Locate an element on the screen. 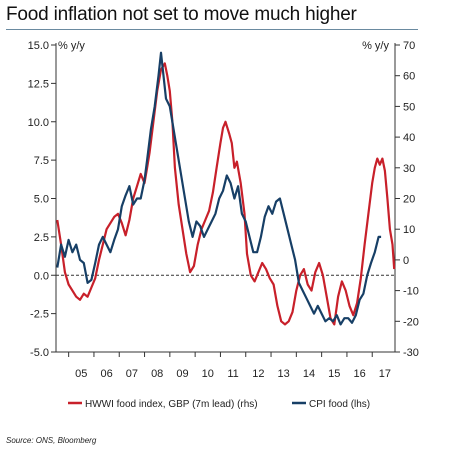 The height and width of the screenshot is (450, 450). left-axis-tick-label: 7.5 is located at coordinates (41, 161).